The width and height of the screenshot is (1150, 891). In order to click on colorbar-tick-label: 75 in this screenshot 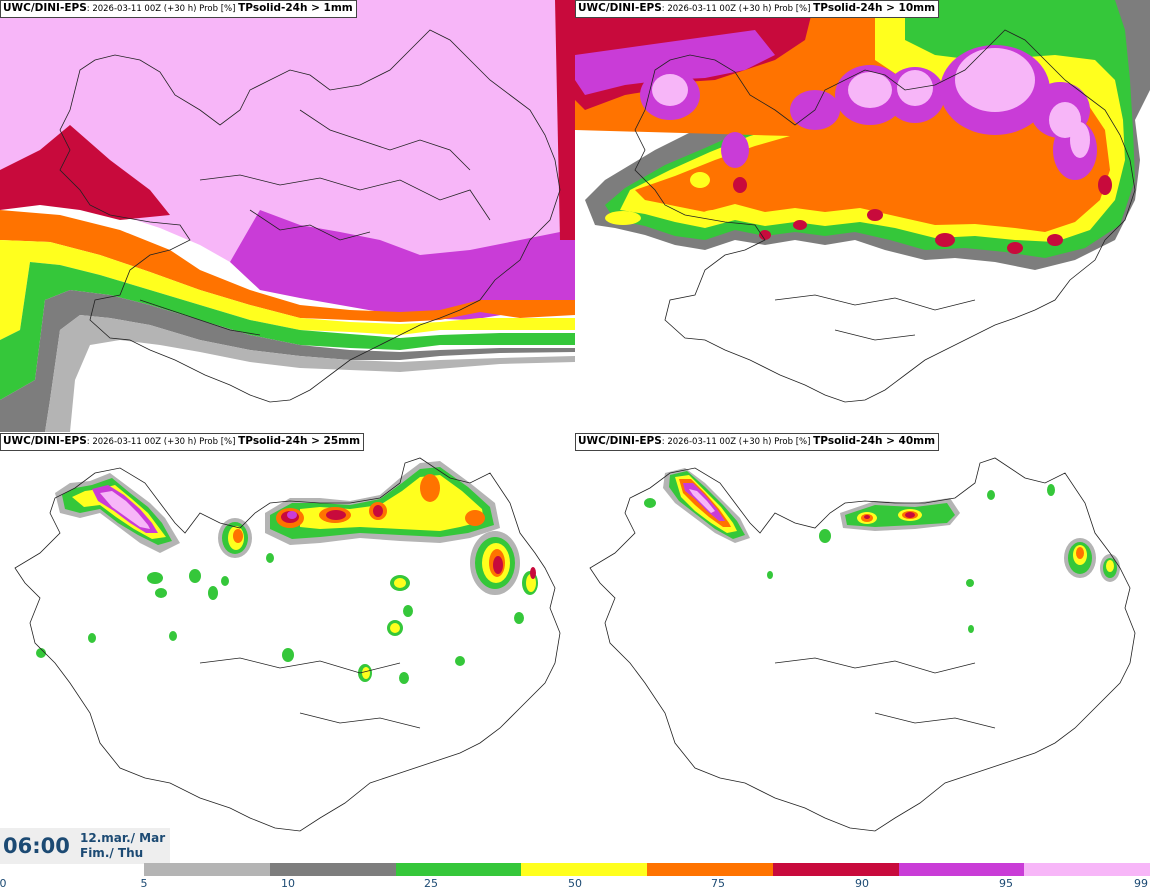, I will do `click(718, 883)`.